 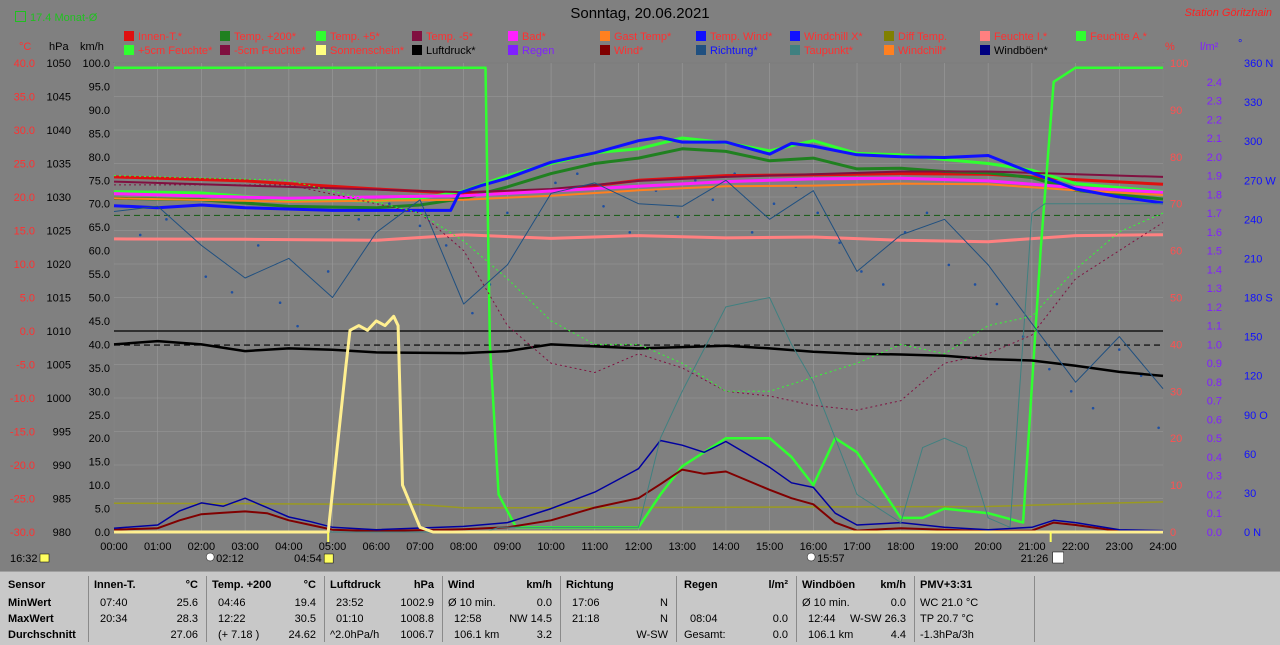 I want to click on temp-tick-label: -30.0, so click(x=22, y=533).